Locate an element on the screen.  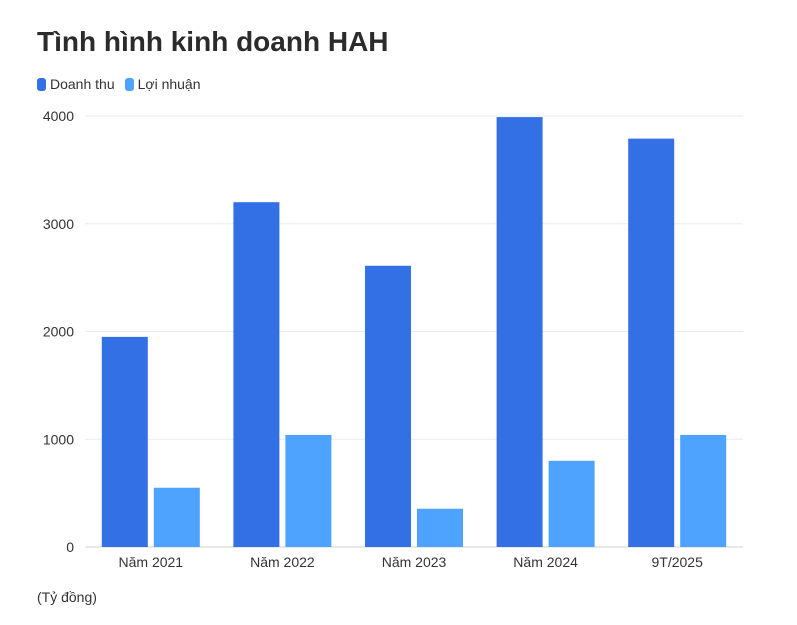
x-tick-label: Năm 2023 is located at coordinates (414, 562).